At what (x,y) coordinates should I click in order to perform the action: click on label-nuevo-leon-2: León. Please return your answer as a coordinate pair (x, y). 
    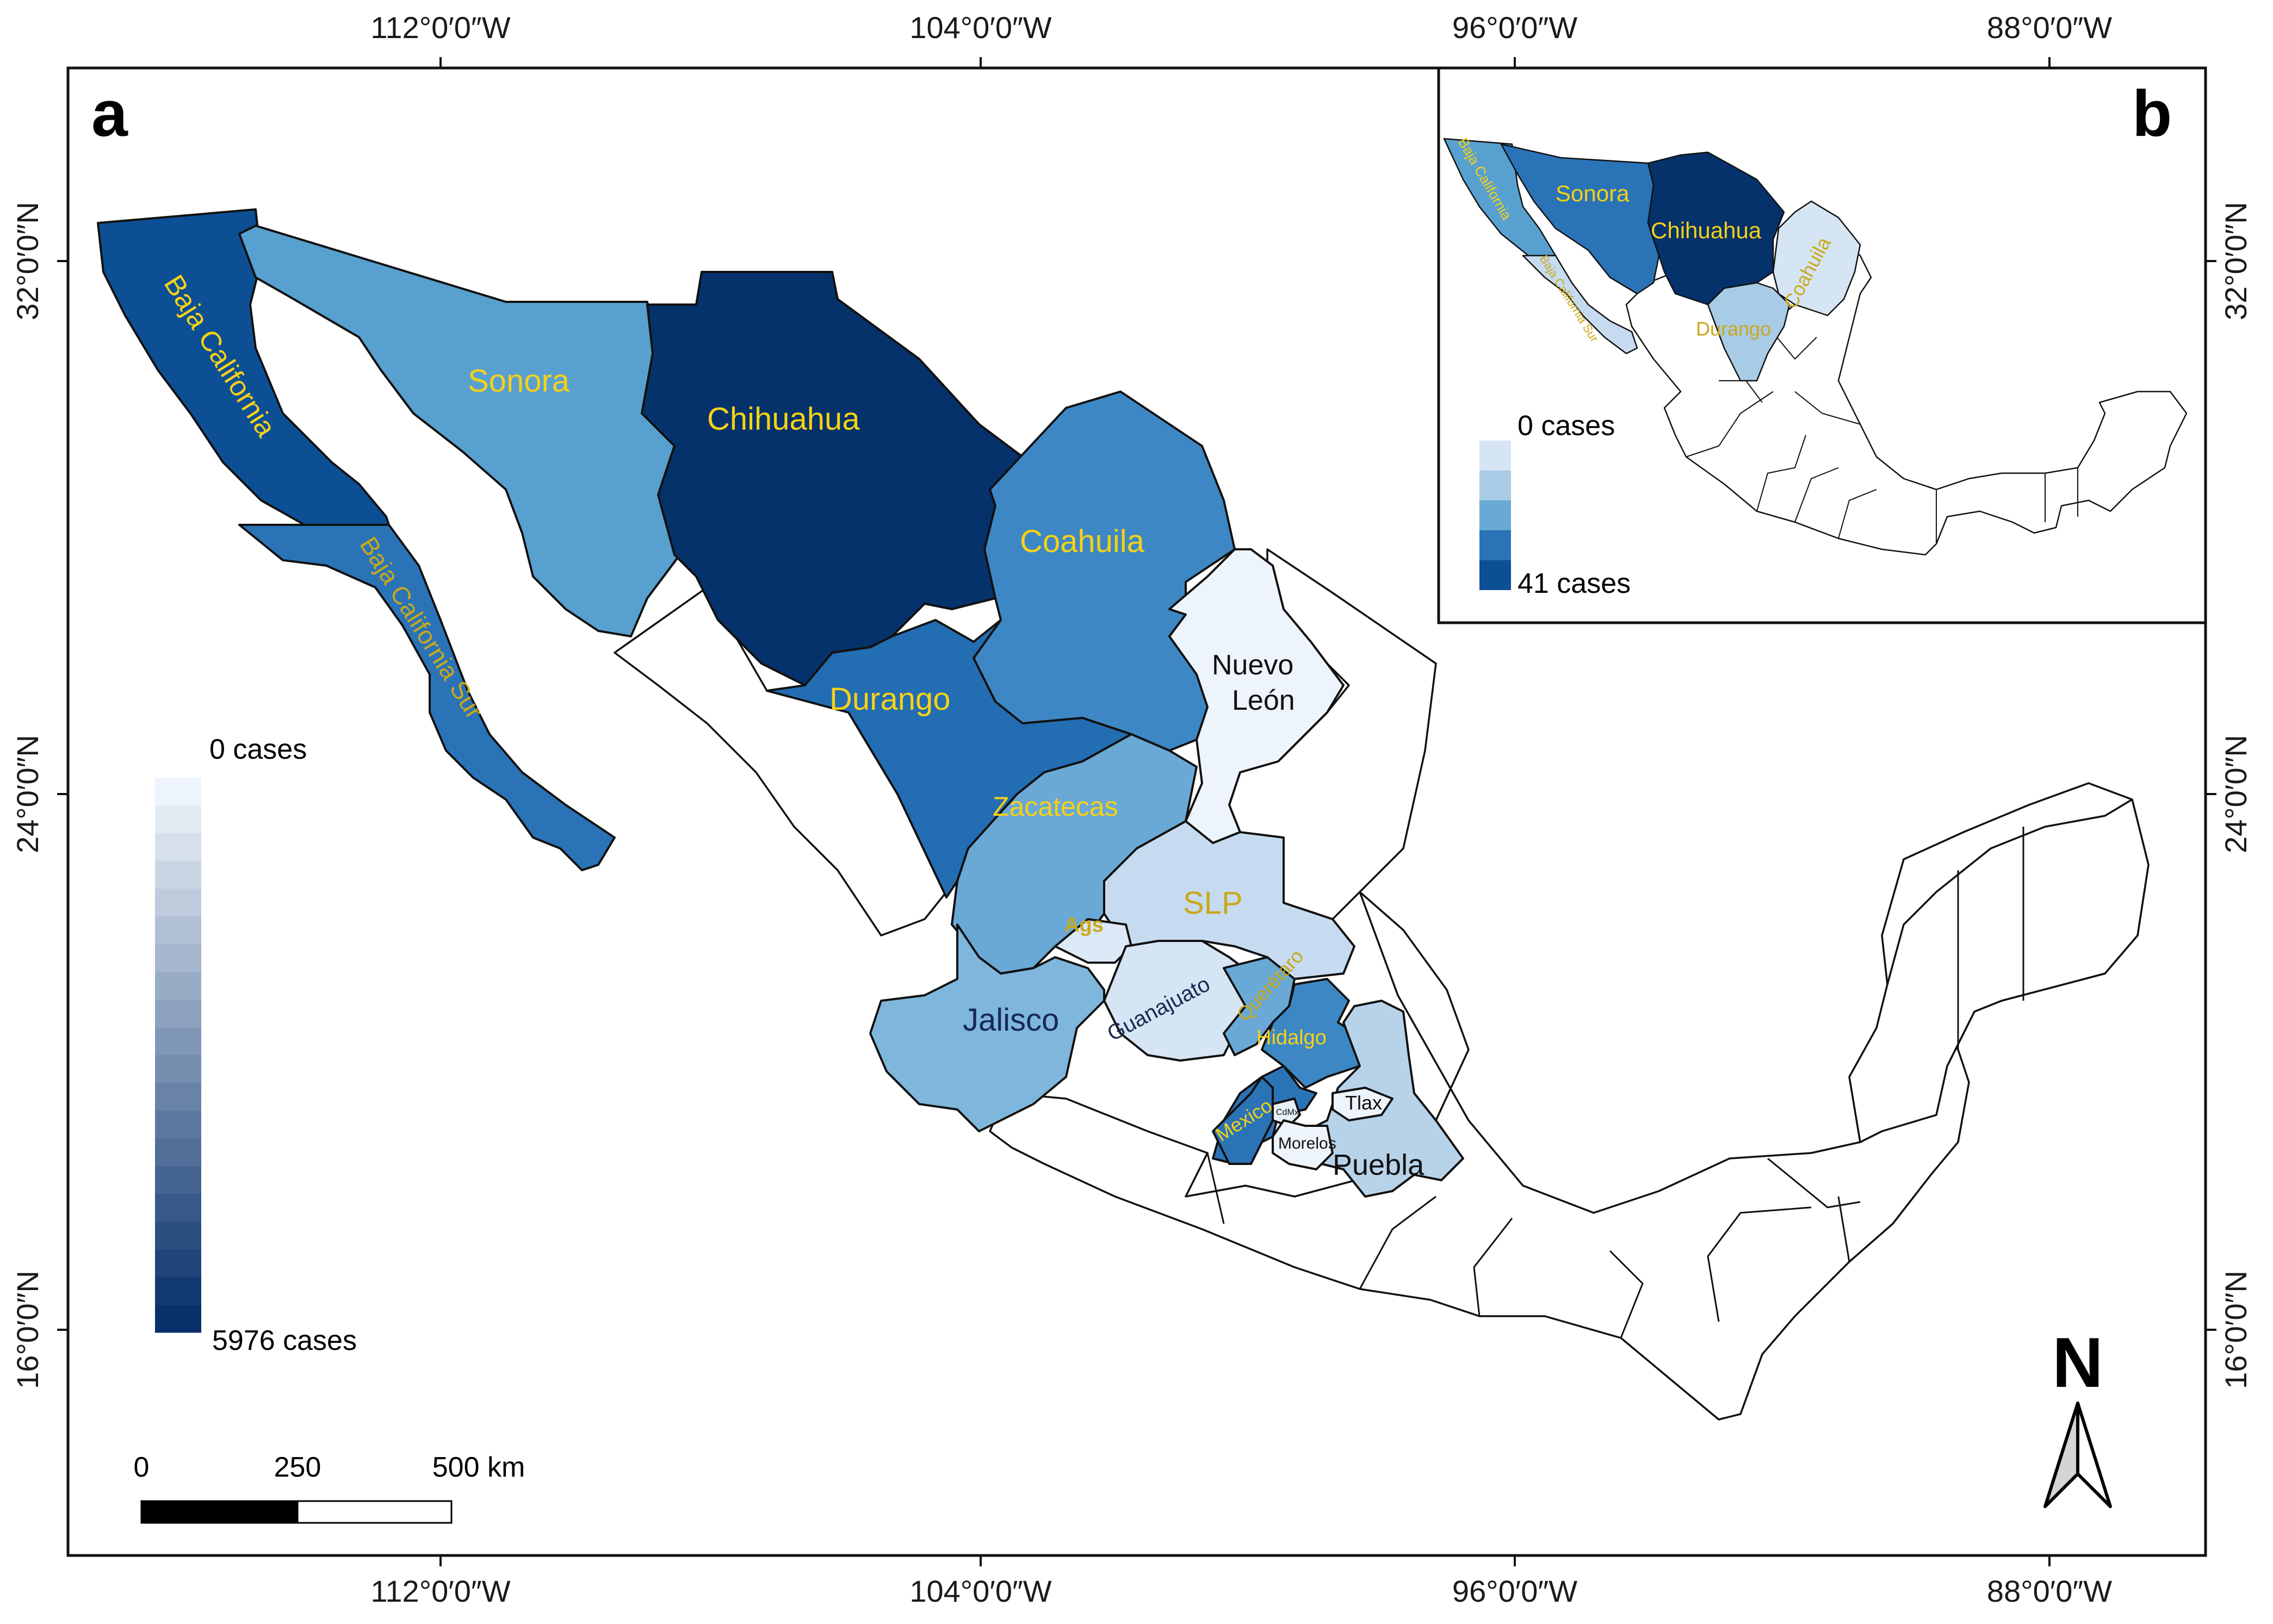
    Looking at the image, I should click on (1263, 700).